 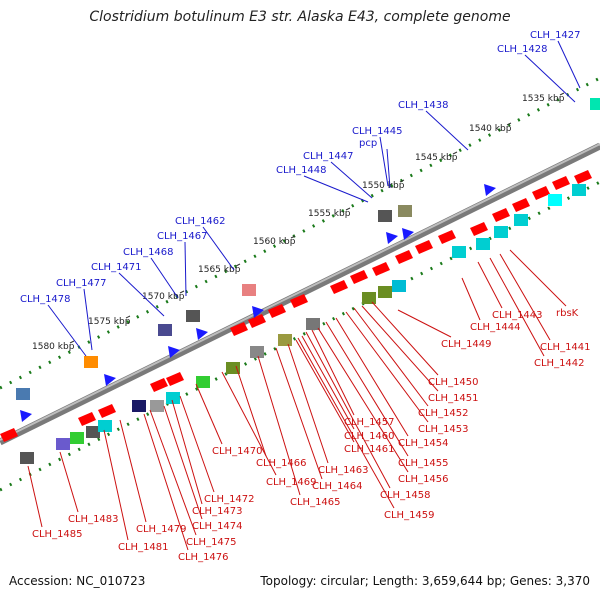 I want to click on bottom-gene-label: CLH_1441, so click(x=565, y=347).